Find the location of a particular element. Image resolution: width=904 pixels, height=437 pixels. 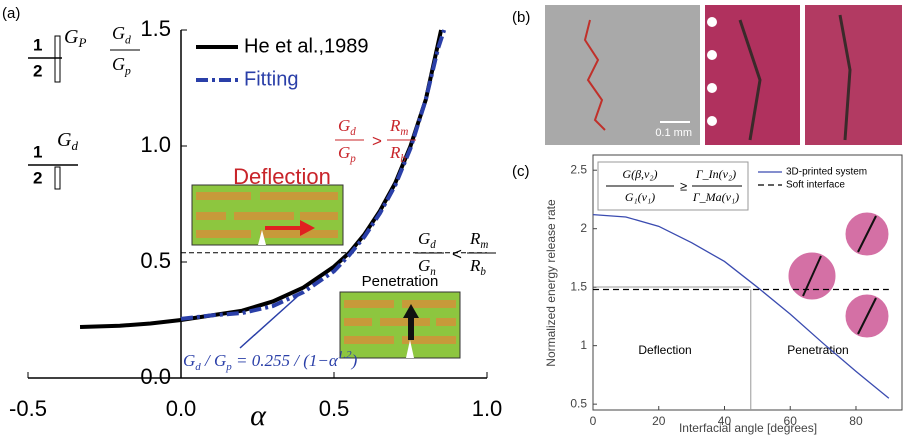

criterion: G(β,ν₂) is located at coordinates (639, 174).